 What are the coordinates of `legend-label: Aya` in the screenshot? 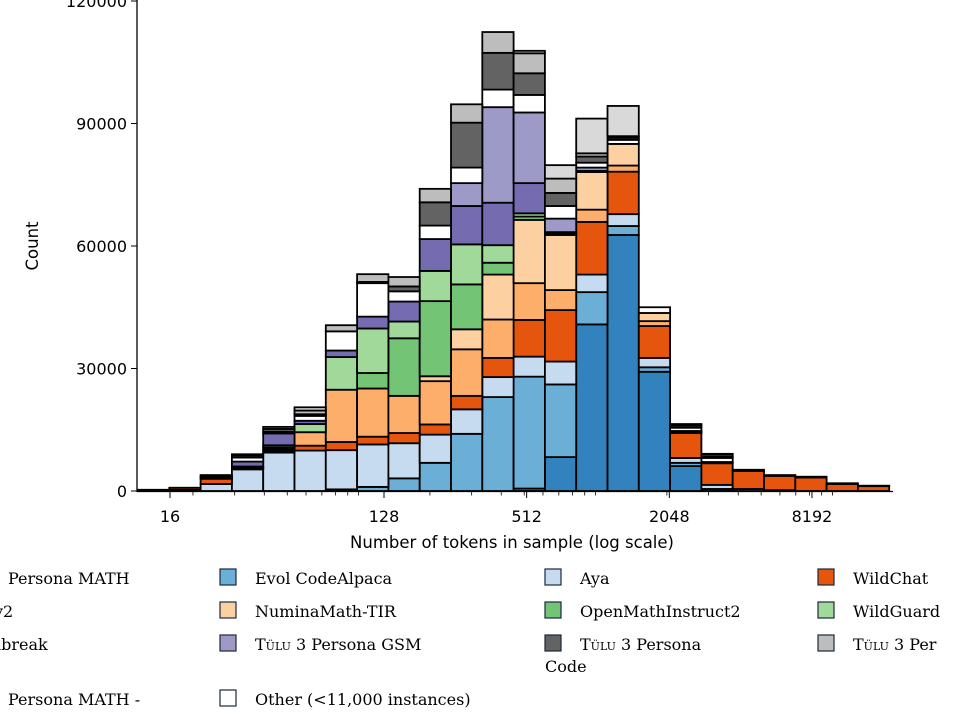 It's located at (594, 578).